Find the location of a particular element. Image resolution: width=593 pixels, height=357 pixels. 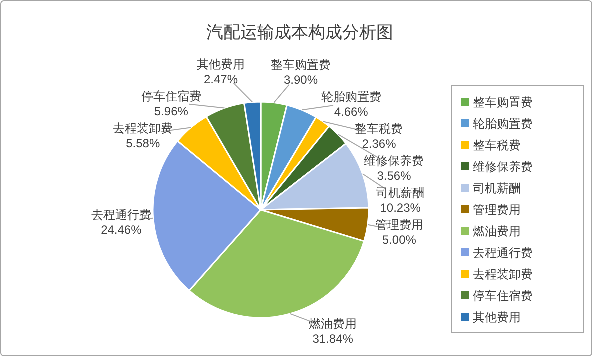

slice-label: 停车住宿费 is located at coordinates (171, 96).